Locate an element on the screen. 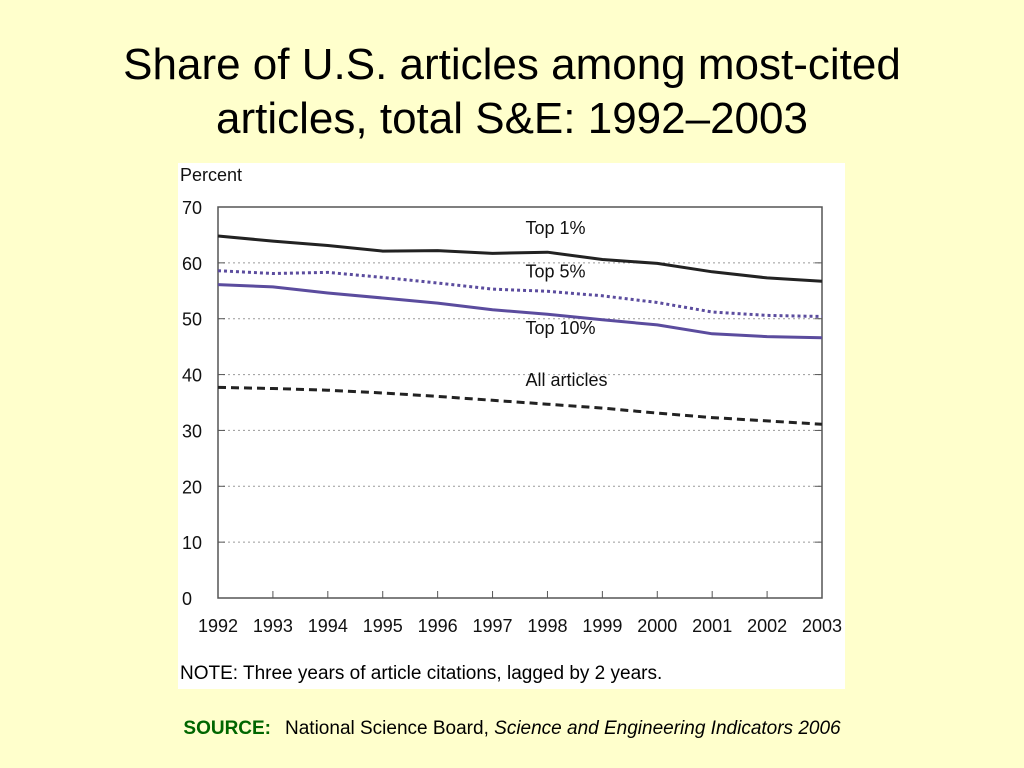  source-organization: National Science Board, is located at coordinates (387, 728).